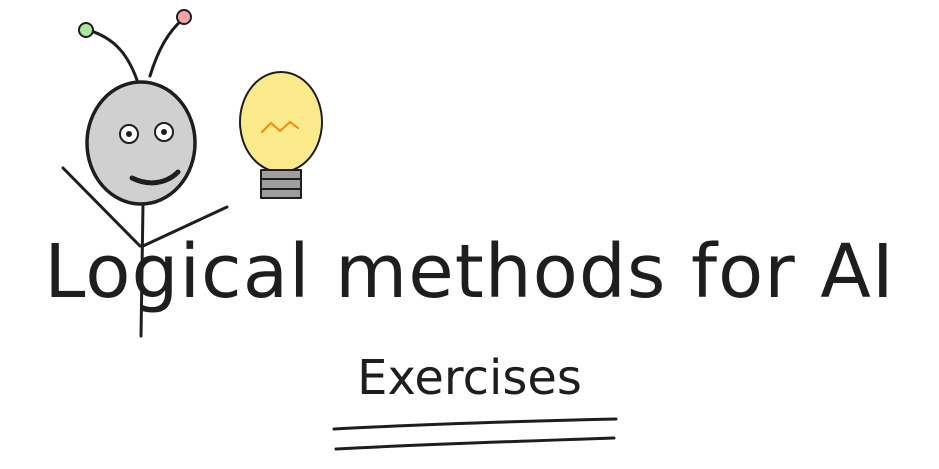  I want to click on robot-figure-icon, so click(145, 173).